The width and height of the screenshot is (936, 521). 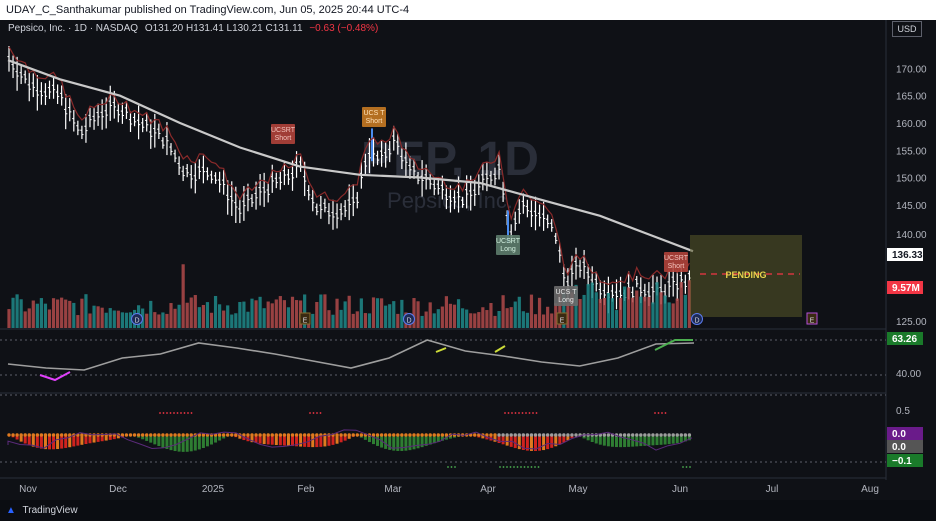 What do you see at coordinates (907, 29) in the screenshot?
I see `currency-button: USD` at bounding box center [907, 29].